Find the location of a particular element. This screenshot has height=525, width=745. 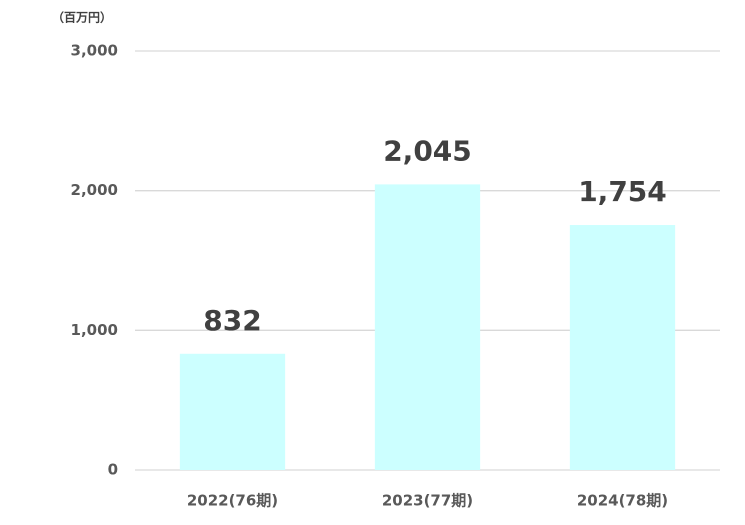

y-tick-label: 0 is located at coordinates (113, 470).